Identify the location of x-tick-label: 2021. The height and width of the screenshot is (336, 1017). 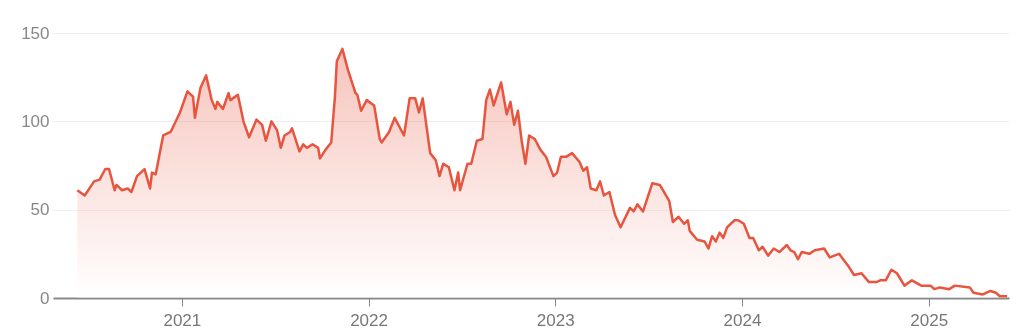
(182, 320).